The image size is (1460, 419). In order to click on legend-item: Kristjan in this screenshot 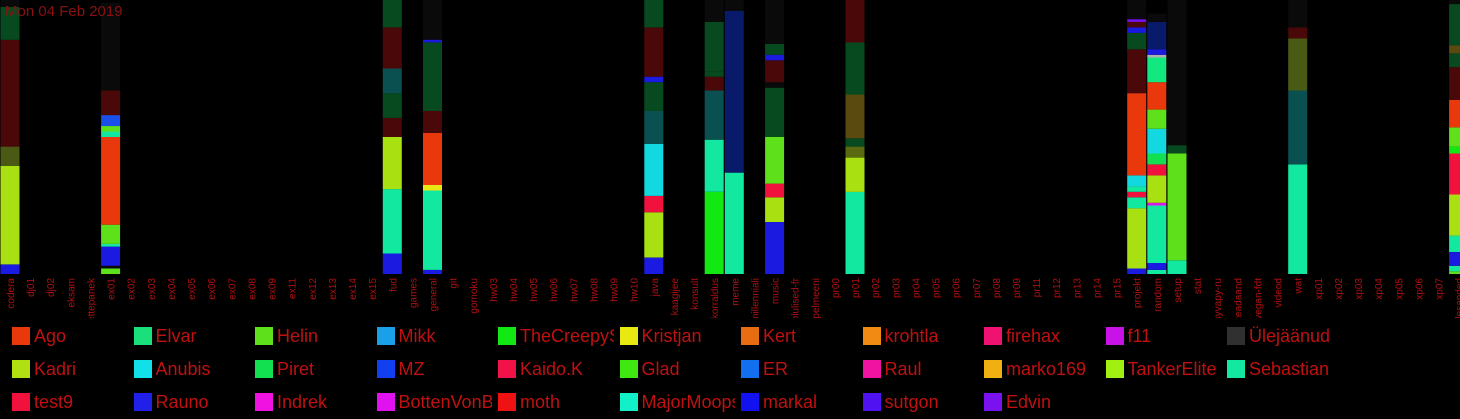, I will do `click(677, 336)`.